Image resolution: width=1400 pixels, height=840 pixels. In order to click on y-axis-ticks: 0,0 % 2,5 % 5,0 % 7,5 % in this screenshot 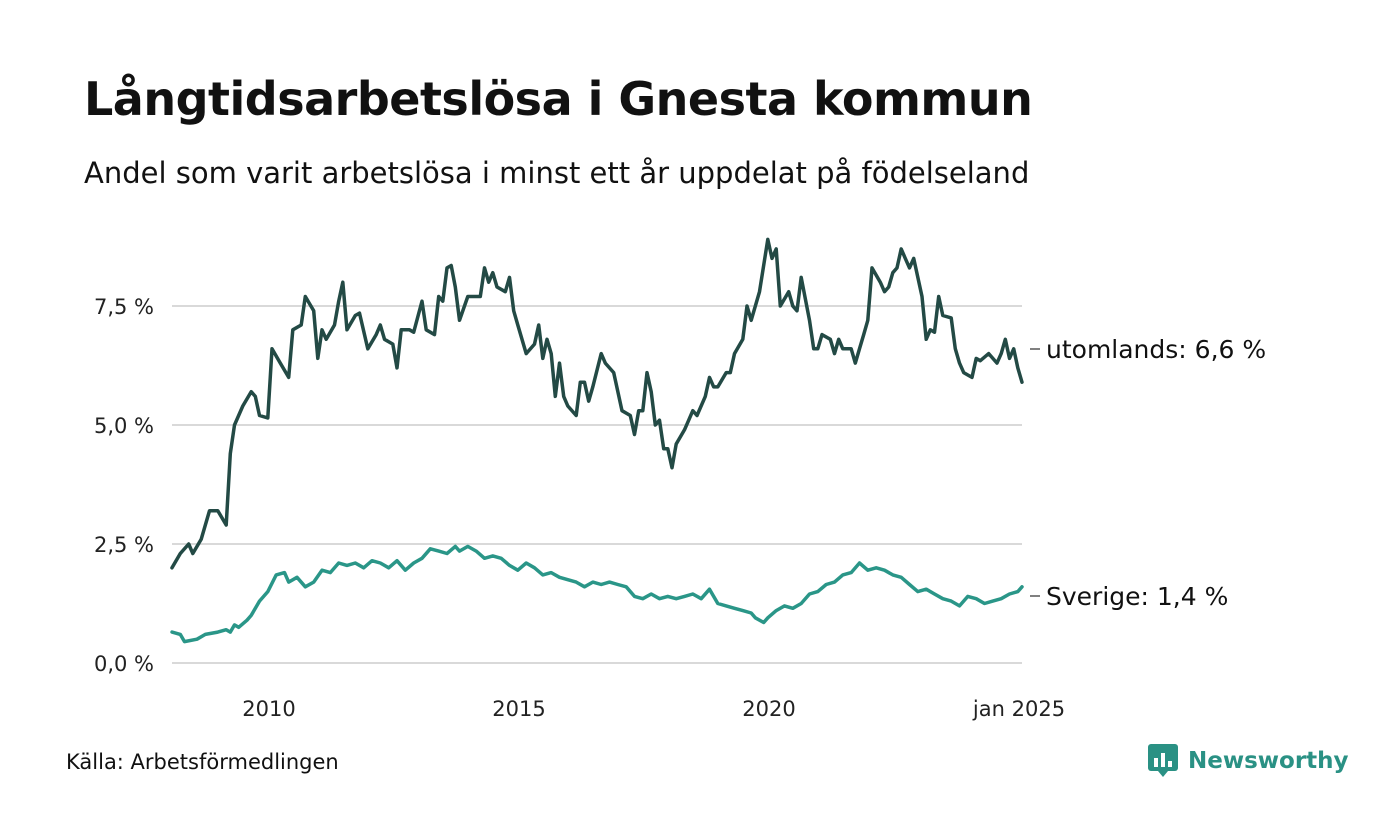, I will do `click(124, 485)`.